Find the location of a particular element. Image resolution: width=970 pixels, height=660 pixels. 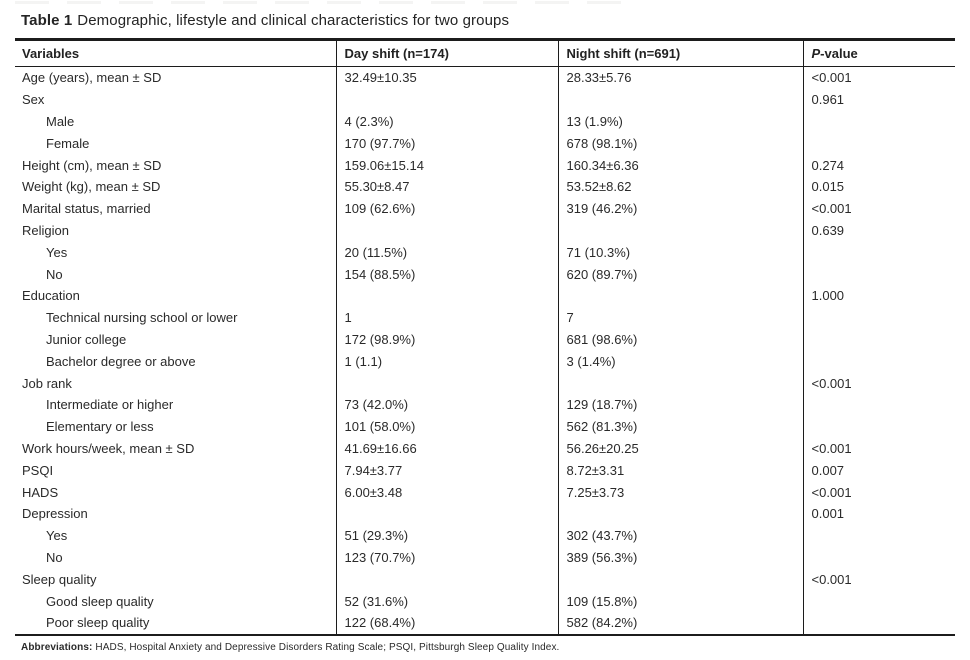

night-shift-cell: 582 (84.2%) is located at coordinates (680, 623).